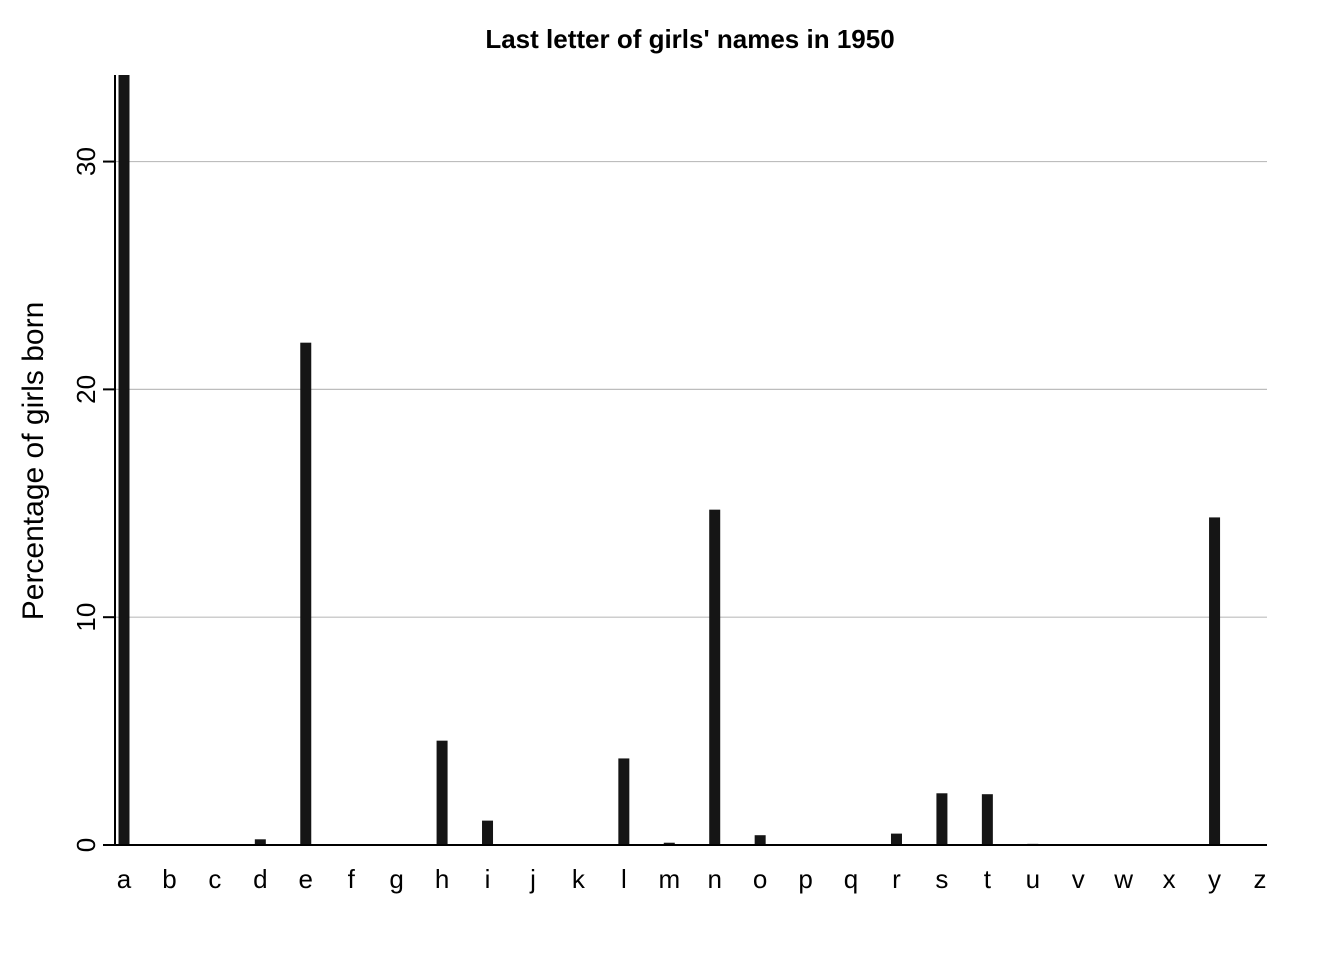 This screenshot has width=1344, height=960. Describe the element at coordinates (214, 879) in the screenshot. I see `x-tick-label-c: c` at that location.